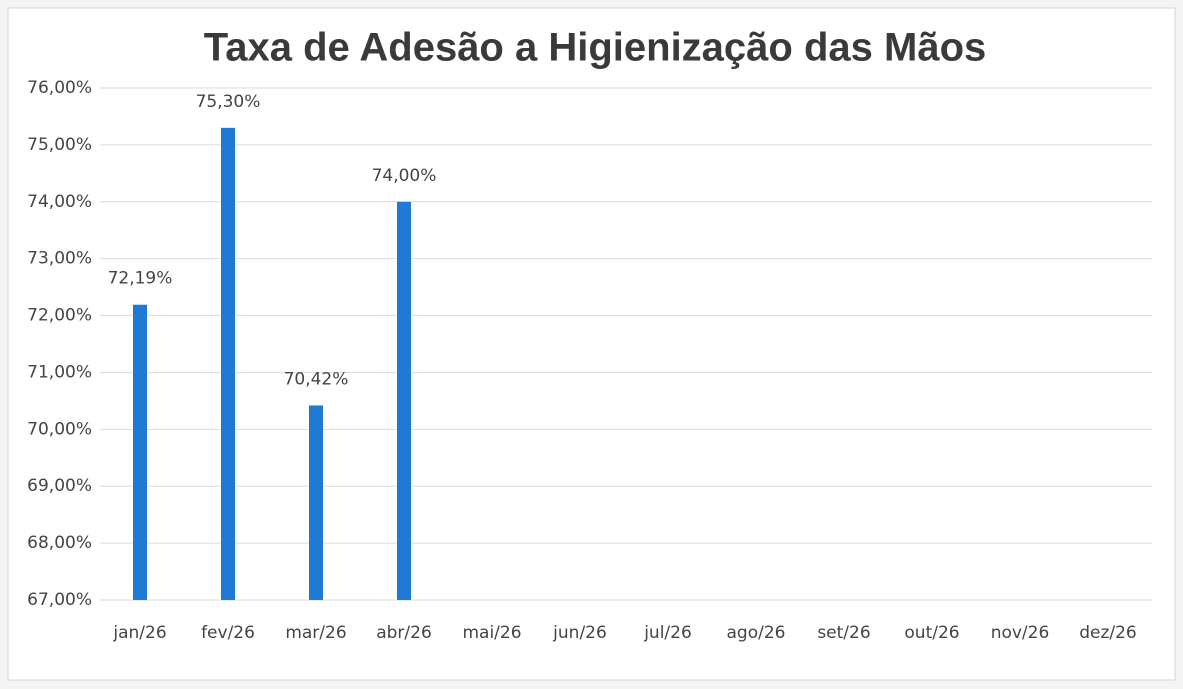 The image size is (1183, 689). What do you see at coordinates (1020, 633) in the screenshot?
I see `x-tick-label: nov/26` at bounding box center [1020, 633].